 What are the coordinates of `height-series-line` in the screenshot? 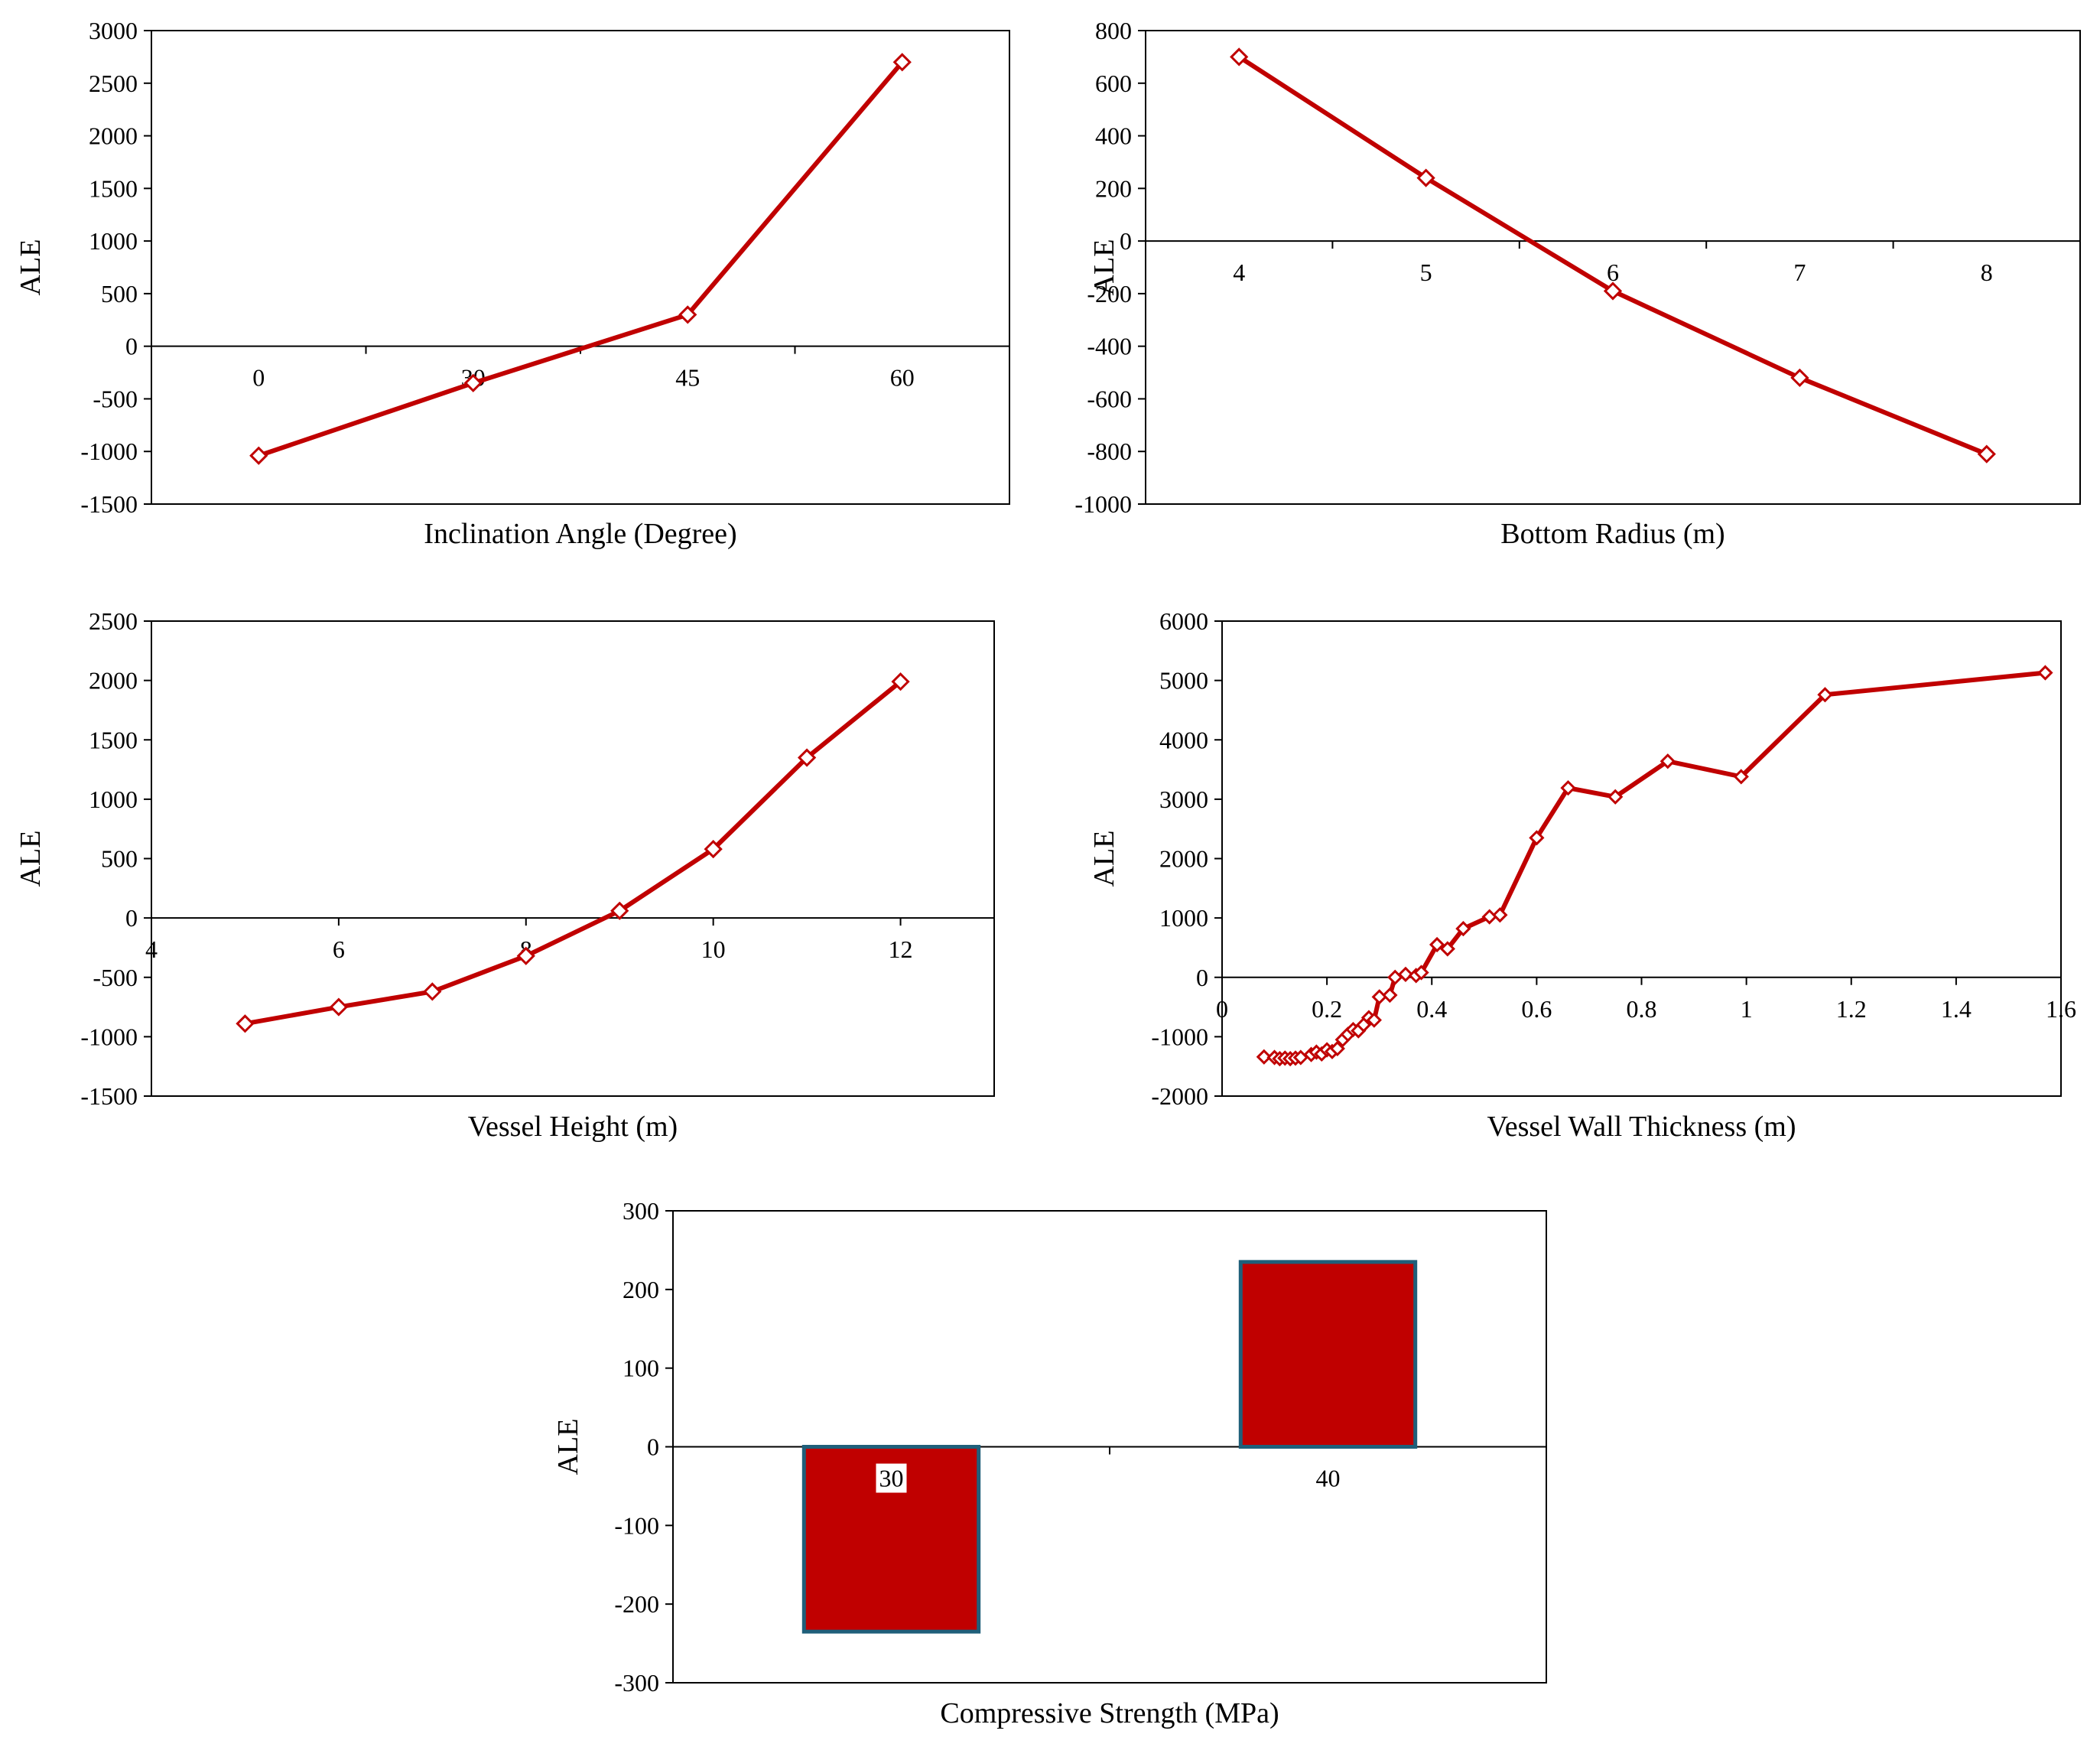 It's located at (573, 852).